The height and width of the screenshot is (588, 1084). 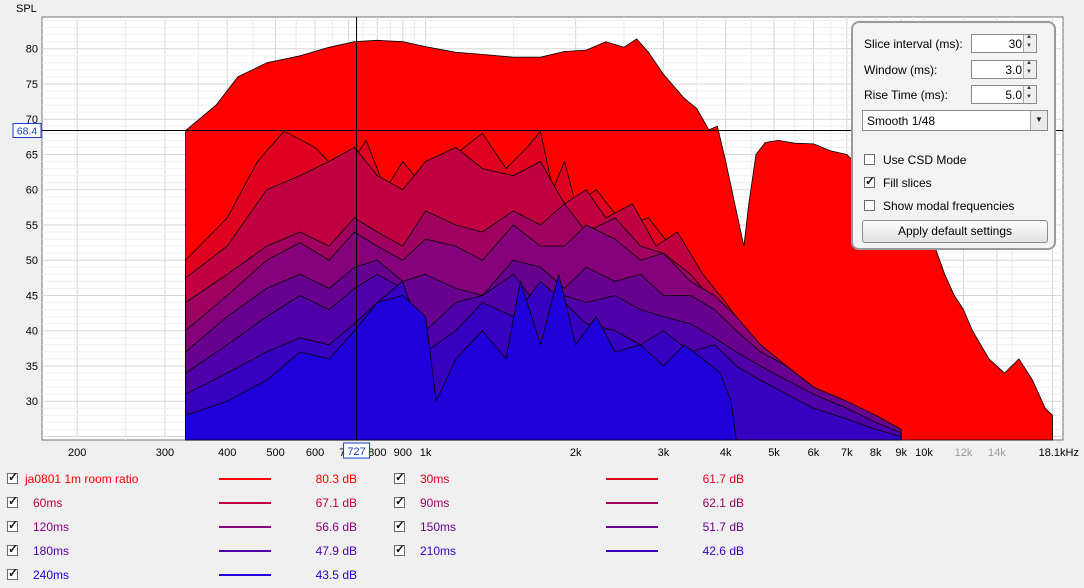 What do you see at coordinates (901, 453) in the screenshot?
I see `x-tick-label: 9k` at bounding box center [901, 453].